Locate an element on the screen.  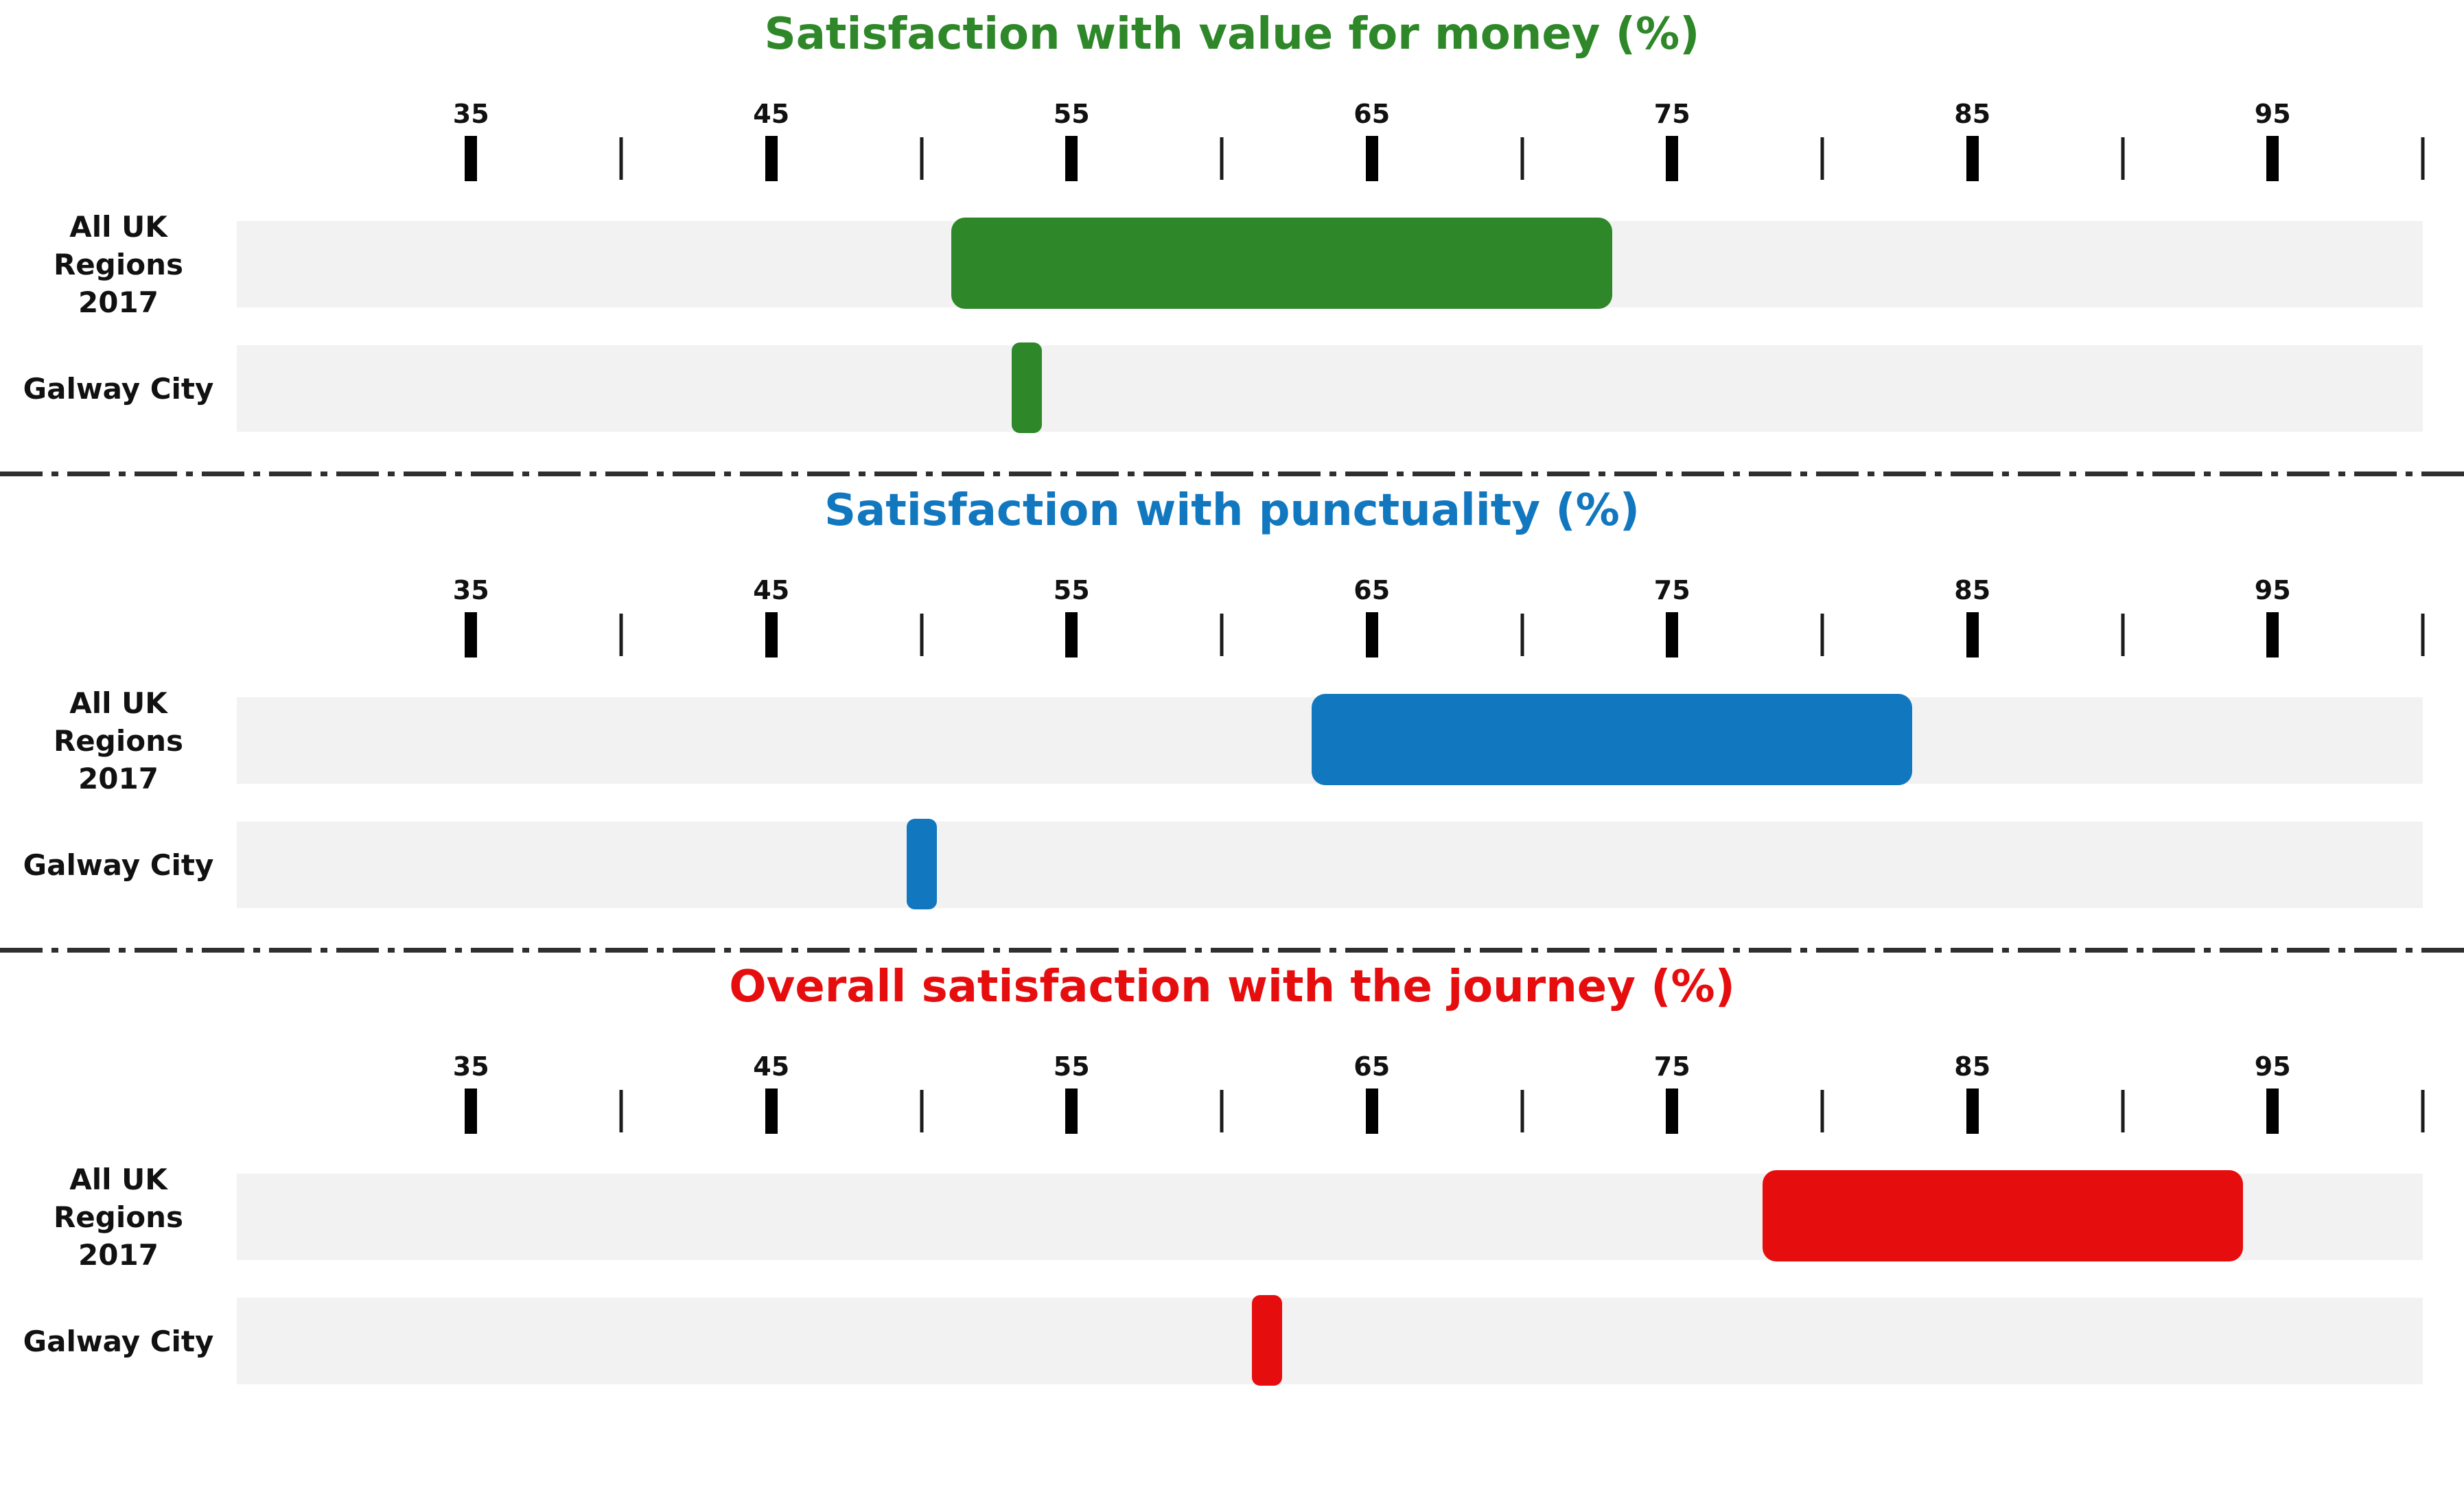
row-label: All UK Regions 2017 is located at coordinates (118, 741).